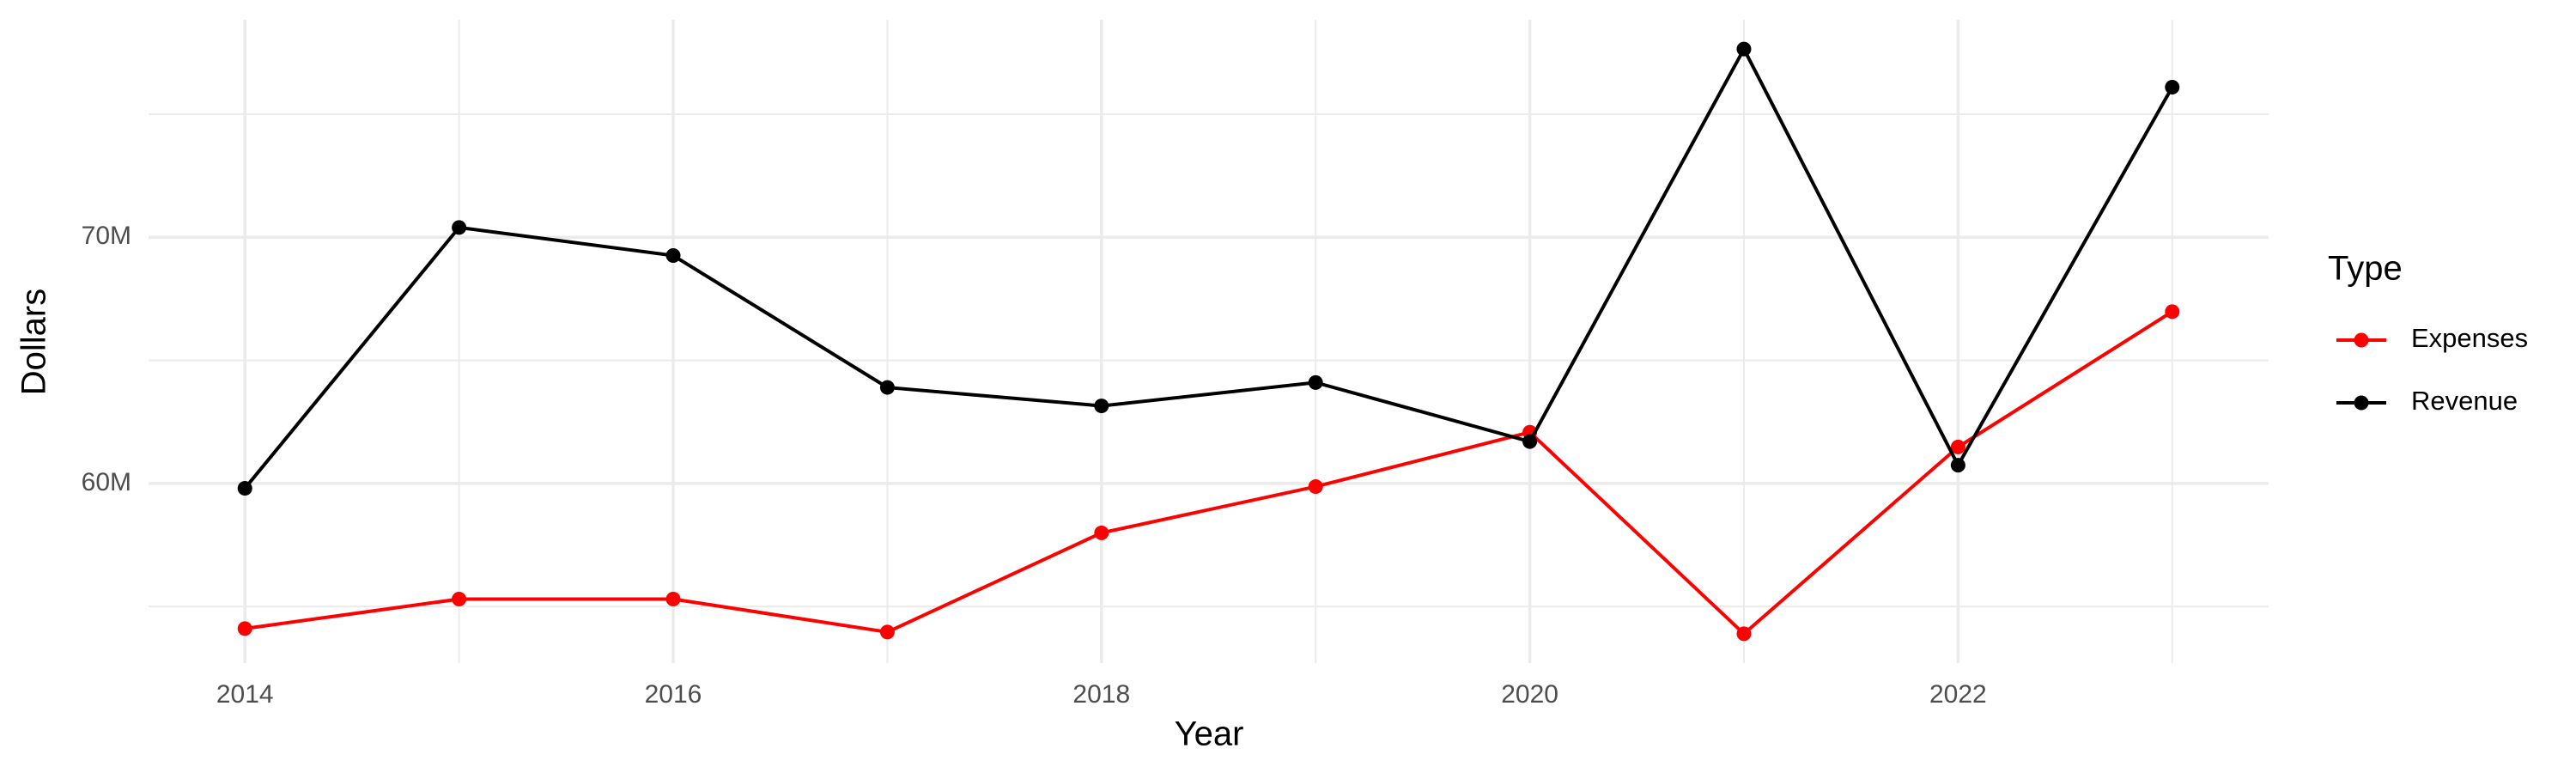 The image size is (2576, 773). What do you see at coordinates (2470, 338) in the screenshot?
I see `legend-label: Expenses` at bounding box center [2470, 338].